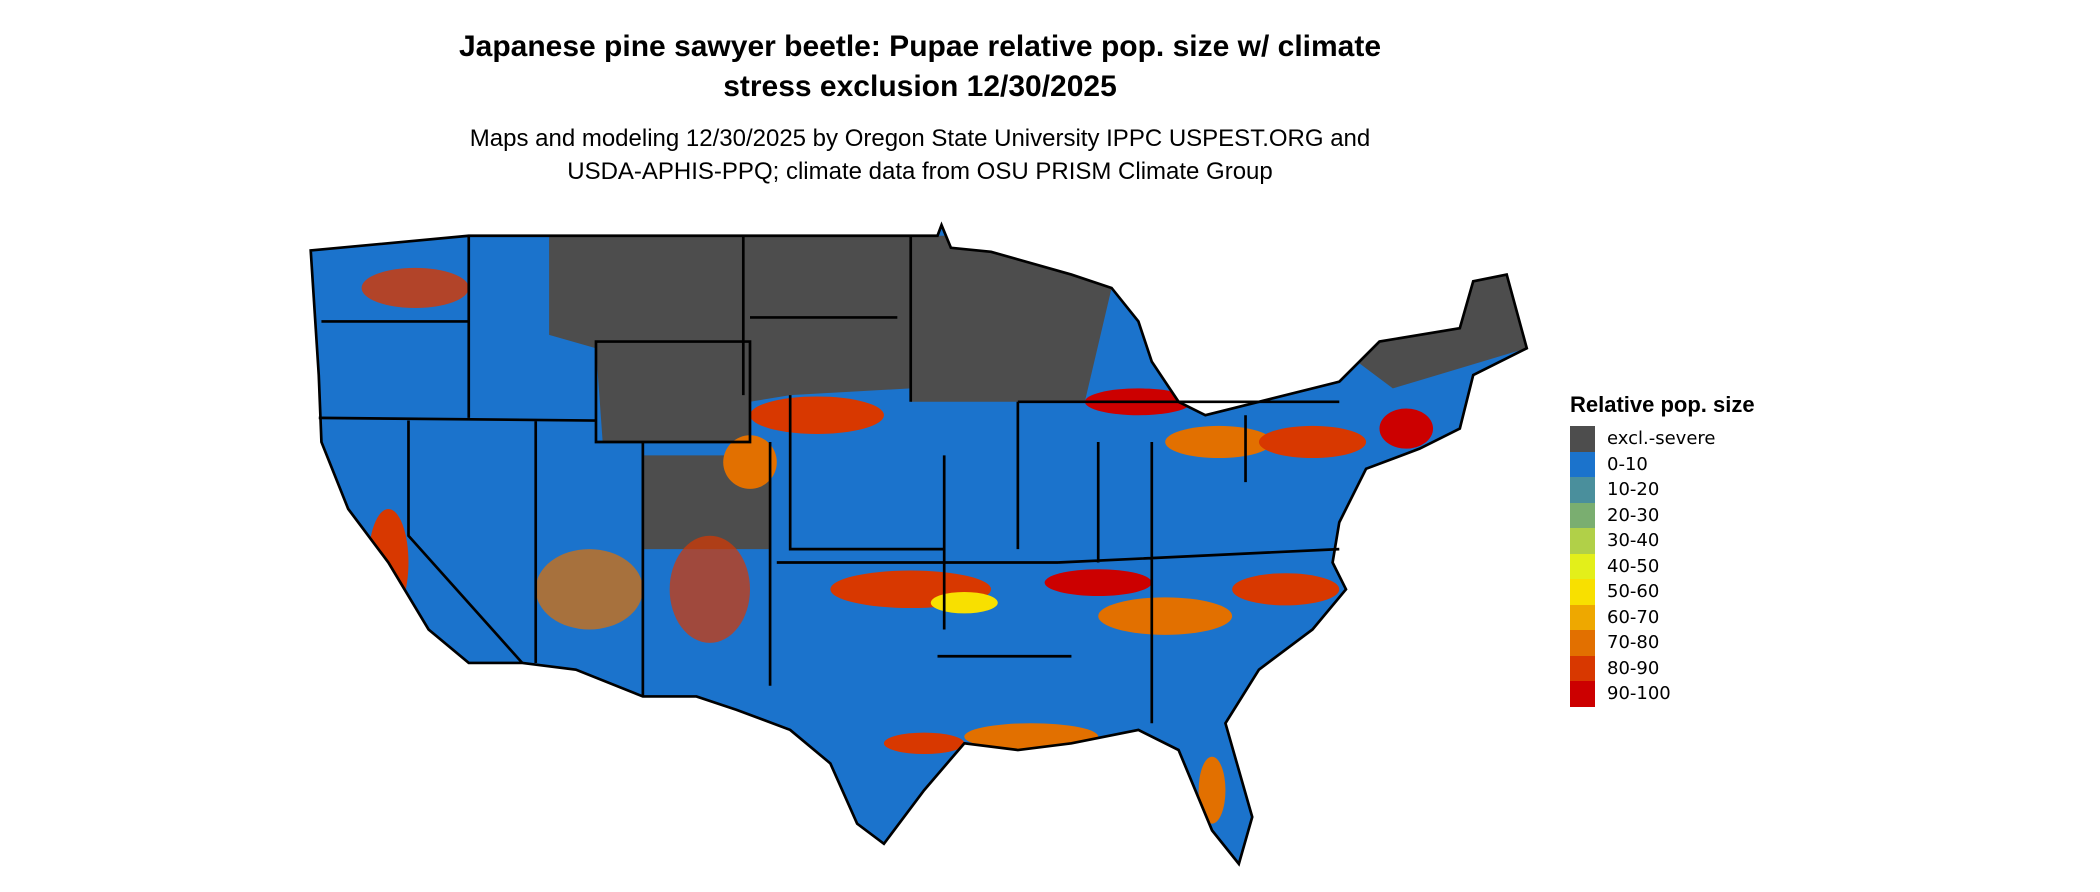  I want to click on legend-item: 20-30, so click(1662, 515).